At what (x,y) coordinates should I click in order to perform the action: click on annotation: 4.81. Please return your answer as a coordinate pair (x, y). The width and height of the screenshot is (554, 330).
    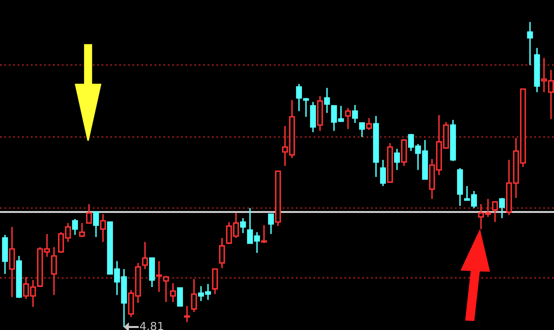
    Looking at the image, I should click on (152, 326).